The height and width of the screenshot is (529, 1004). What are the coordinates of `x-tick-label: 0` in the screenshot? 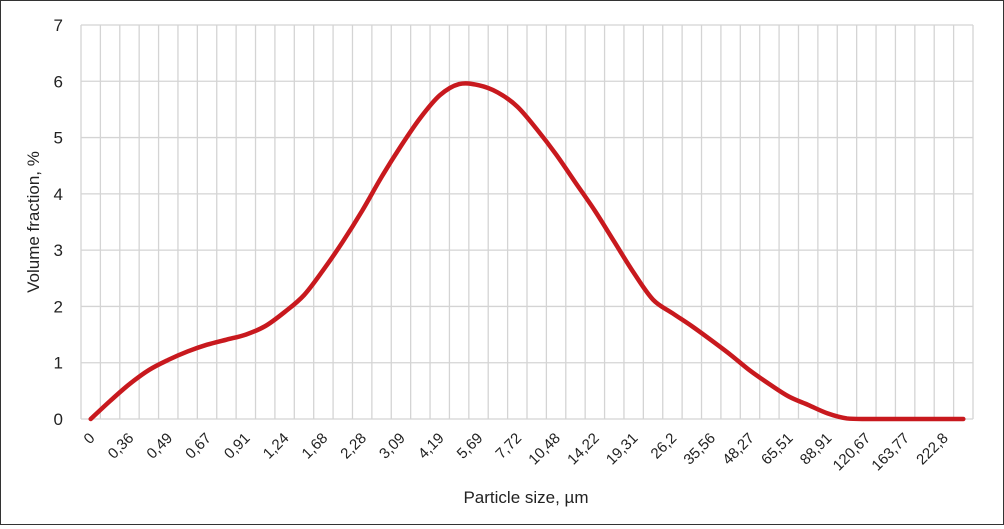 It's located at (90, 439).